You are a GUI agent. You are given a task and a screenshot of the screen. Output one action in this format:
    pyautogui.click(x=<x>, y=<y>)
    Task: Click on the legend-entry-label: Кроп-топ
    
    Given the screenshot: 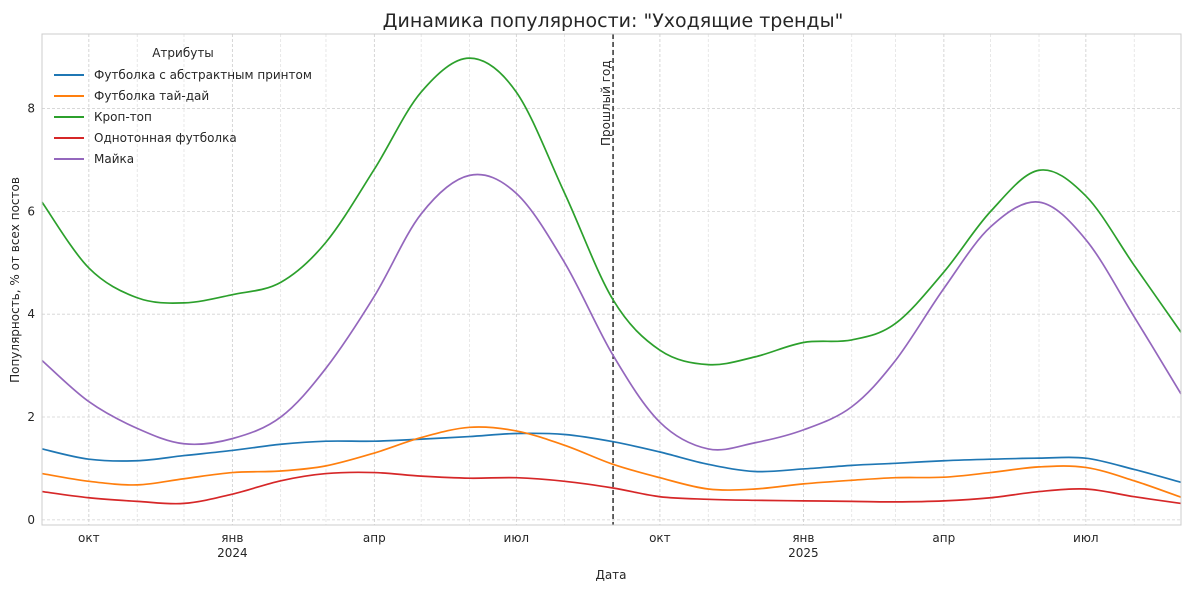 What is the action you would take?
    pyautogui.click(x=123, y=117)
    